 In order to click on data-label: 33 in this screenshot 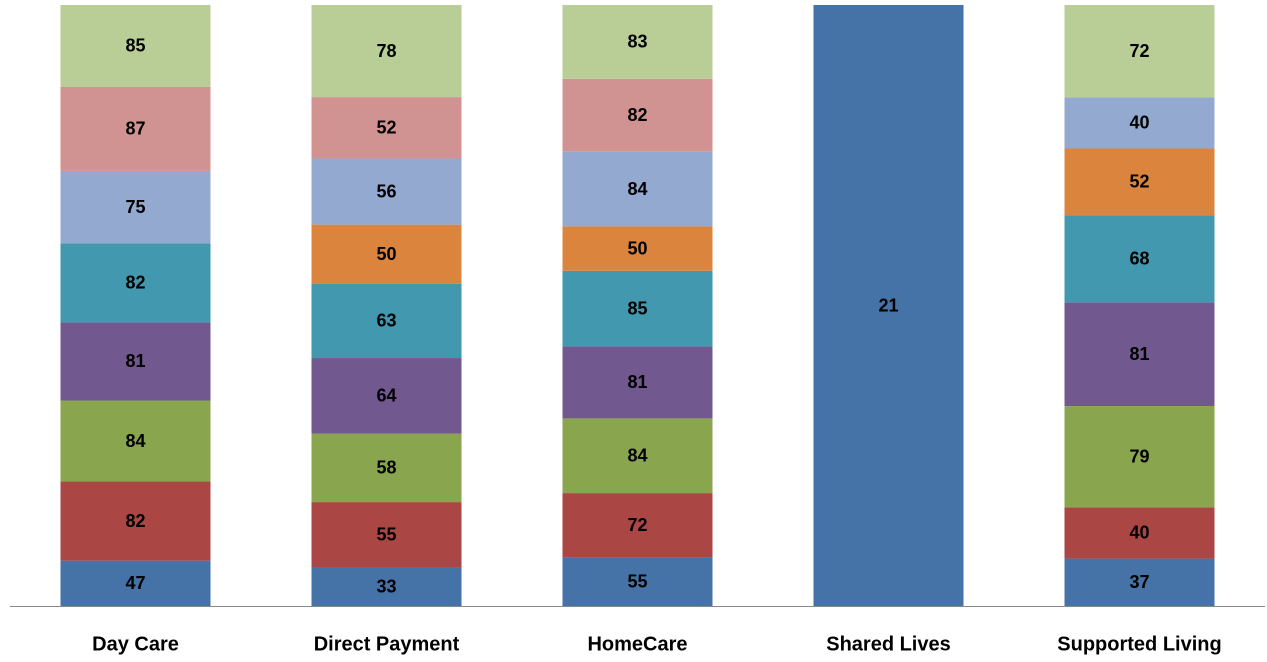, I will do `click(386, 586)`.